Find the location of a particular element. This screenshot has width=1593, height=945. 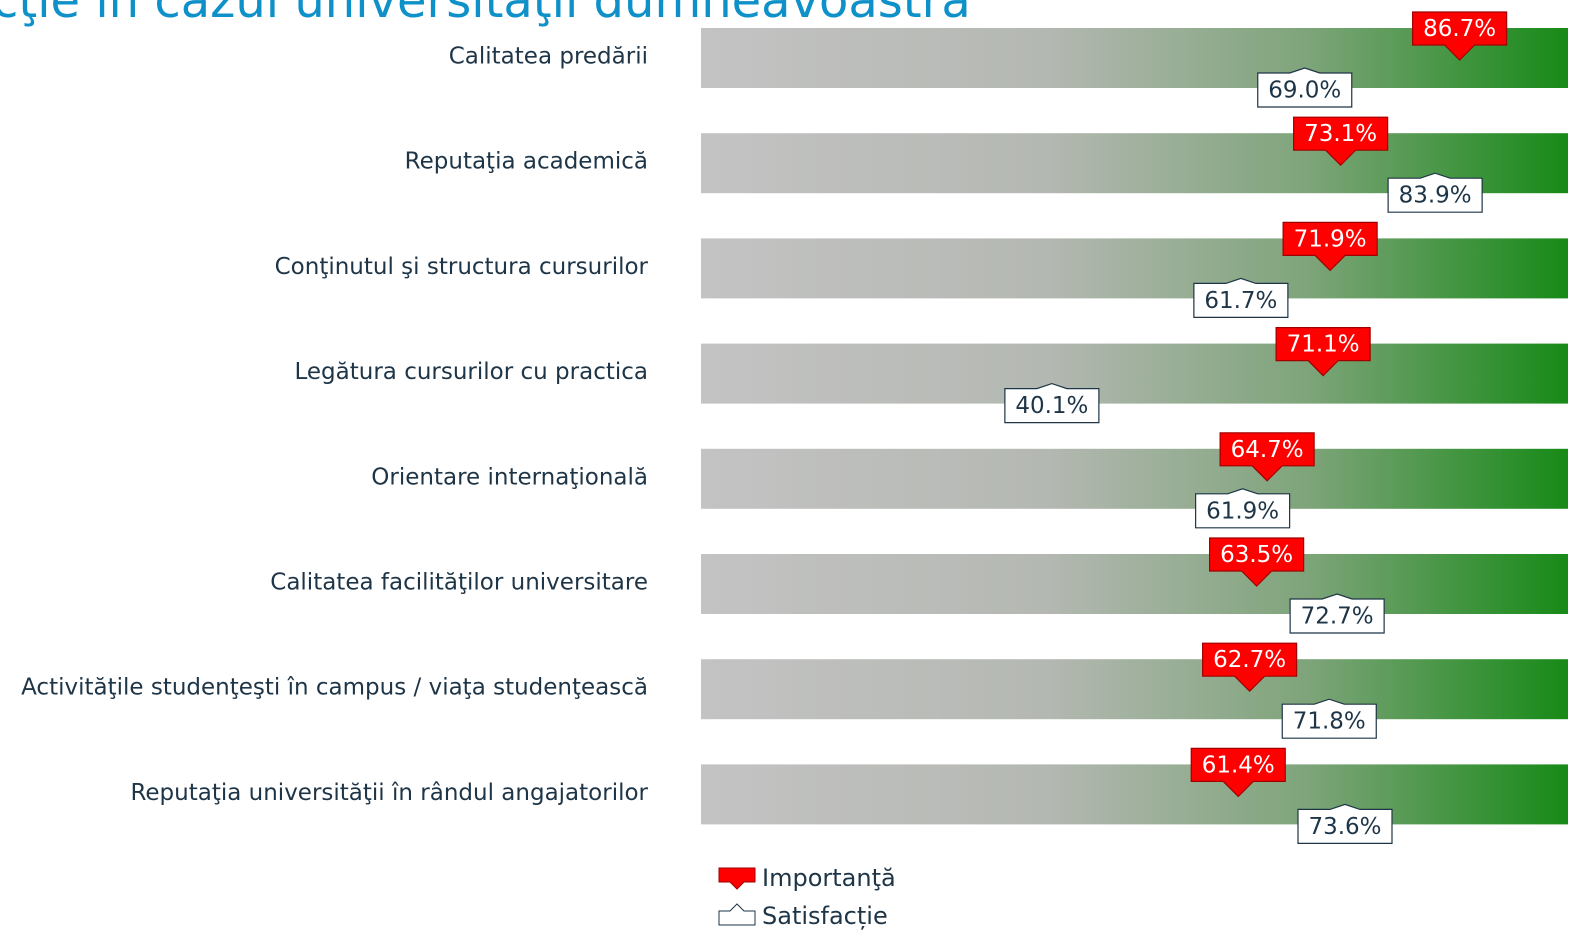

value-label: 69.0% is located at coordinates (1304, 91).